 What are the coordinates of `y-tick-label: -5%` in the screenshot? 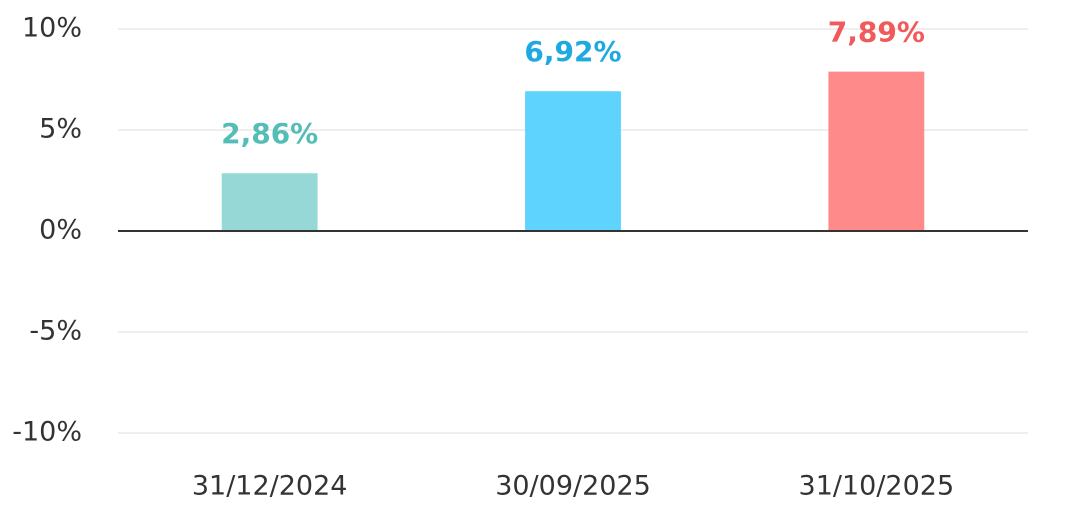 It's located at (55, 331).